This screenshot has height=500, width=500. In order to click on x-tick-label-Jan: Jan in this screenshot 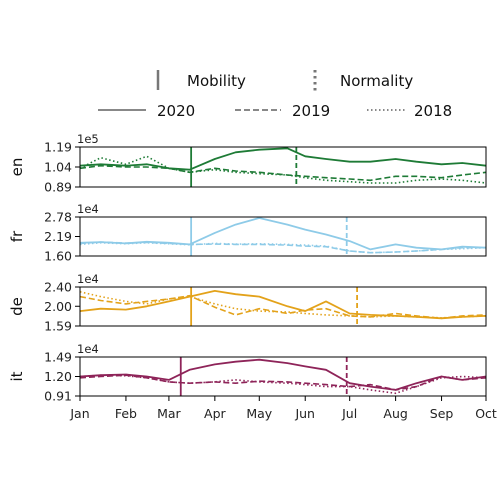, I will do `click(79, 413)`.